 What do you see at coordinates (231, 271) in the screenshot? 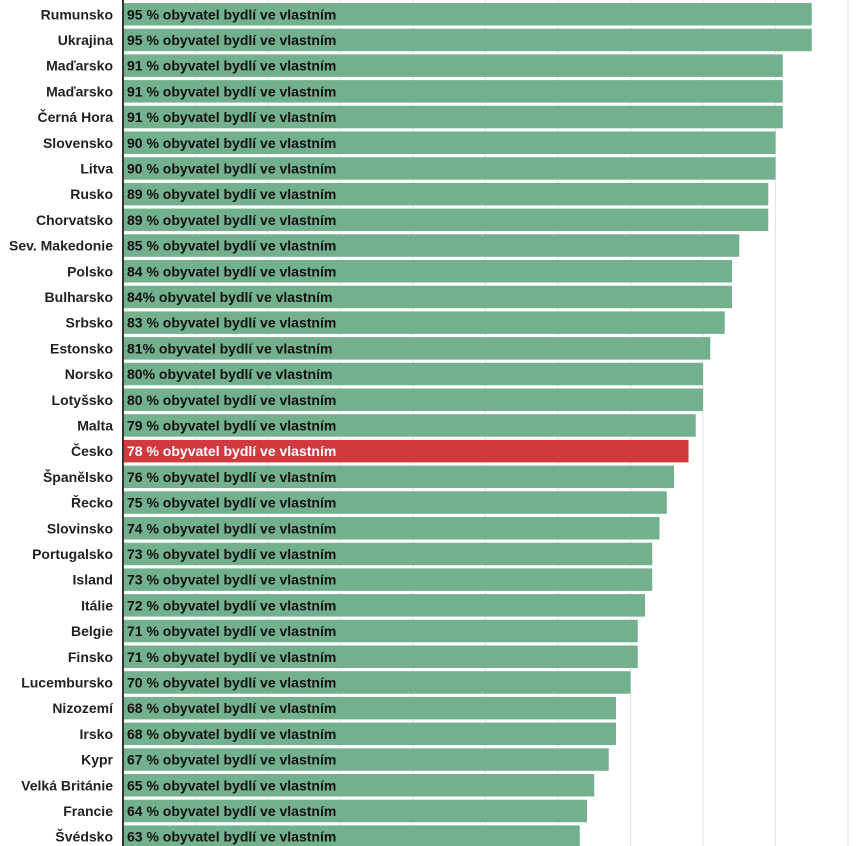
I see `data-label: 84 % obyvatel bydlí ve vlastním` at bounding box center [231, 271].